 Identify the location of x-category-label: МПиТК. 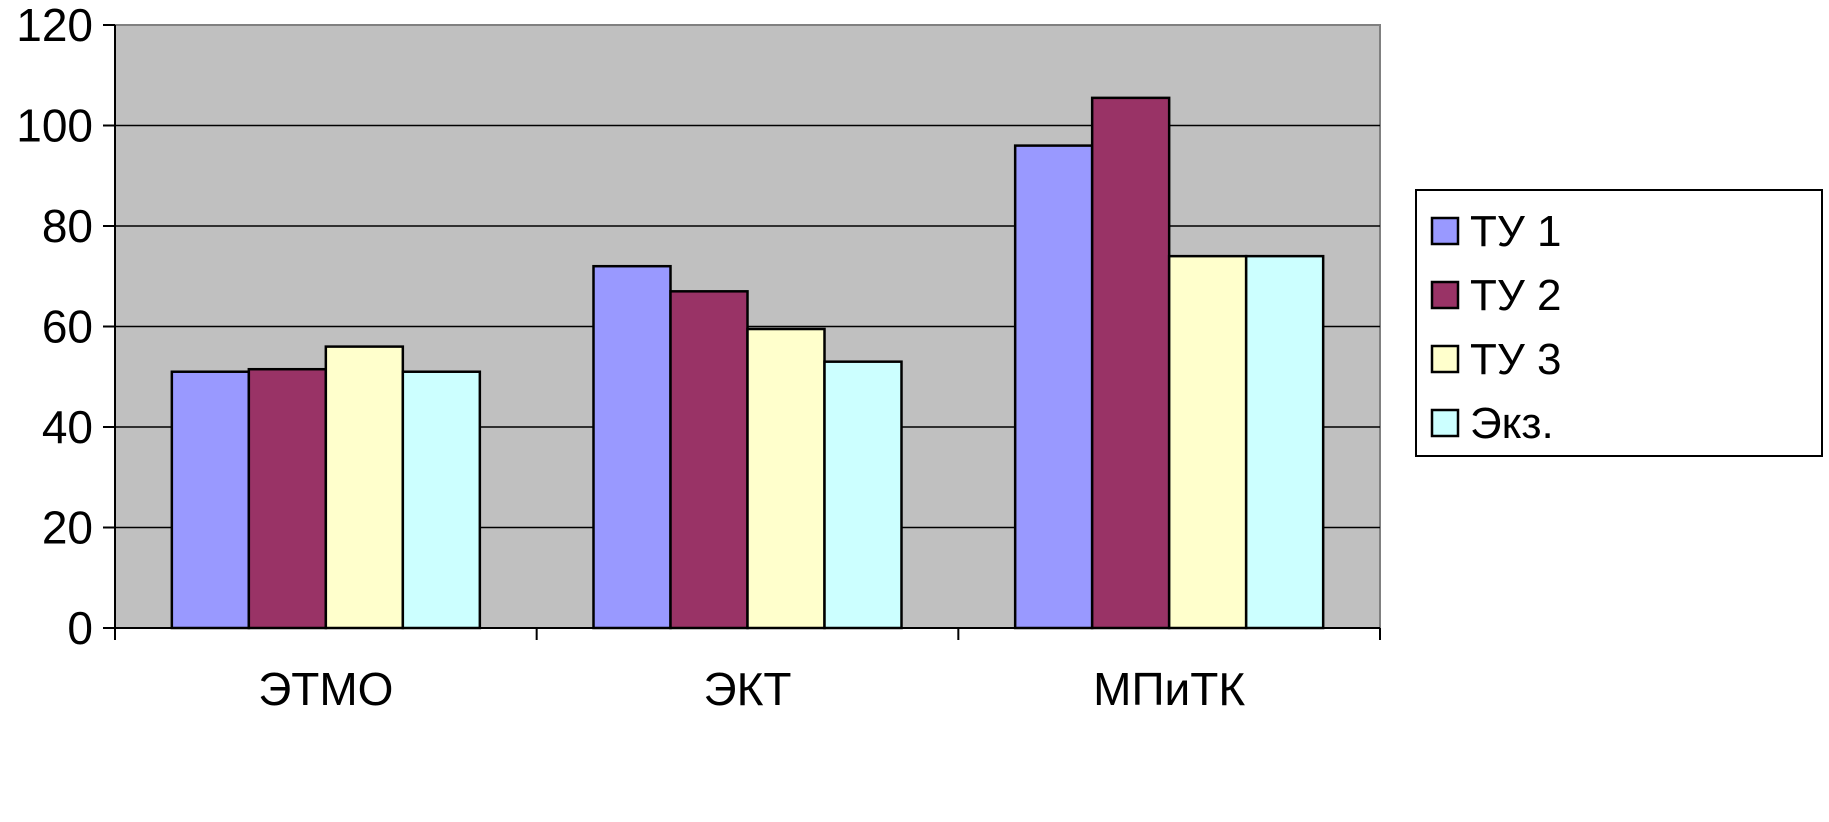
(1169, 689).